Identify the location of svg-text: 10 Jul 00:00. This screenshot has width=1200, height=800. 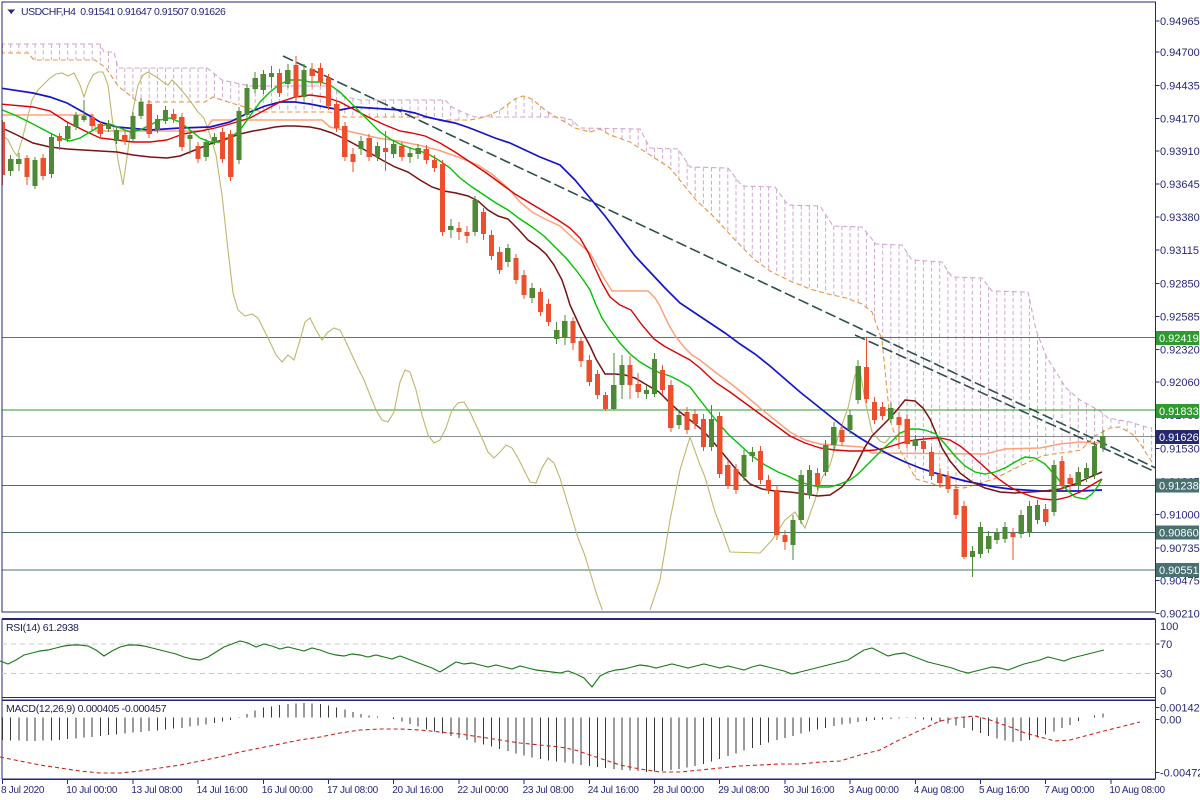
(92, 790).